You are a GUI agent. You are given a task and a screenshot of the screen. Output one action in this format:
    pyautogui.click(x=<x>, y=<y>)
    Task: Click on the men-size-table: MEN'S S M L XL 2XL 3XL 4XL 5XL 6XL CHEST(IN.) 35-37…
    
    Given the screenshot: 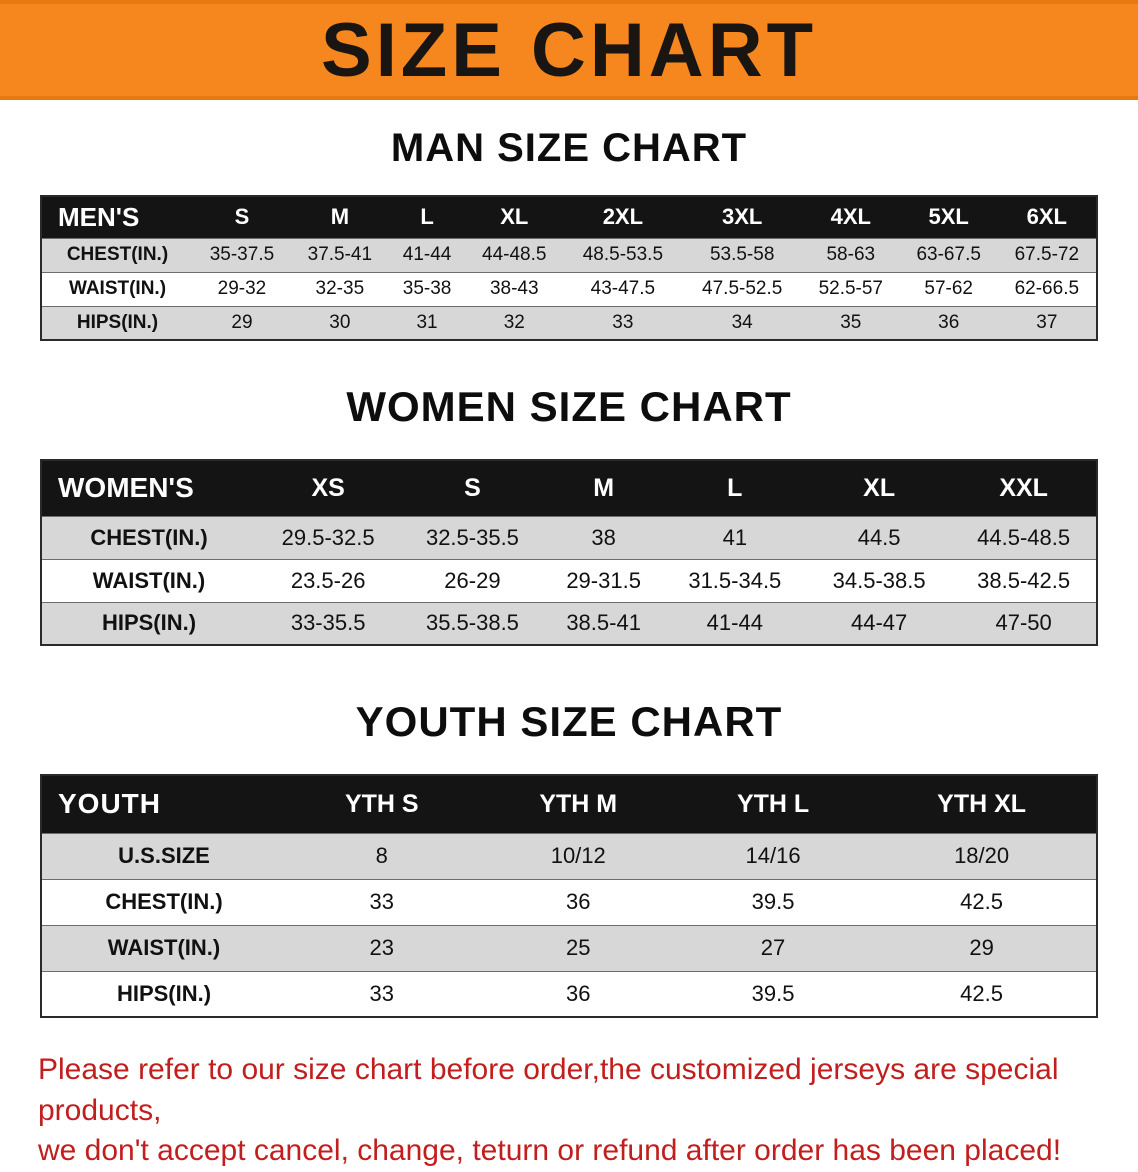 What is the action you would take?
    pyautogui.click(x=569, y=268)
    